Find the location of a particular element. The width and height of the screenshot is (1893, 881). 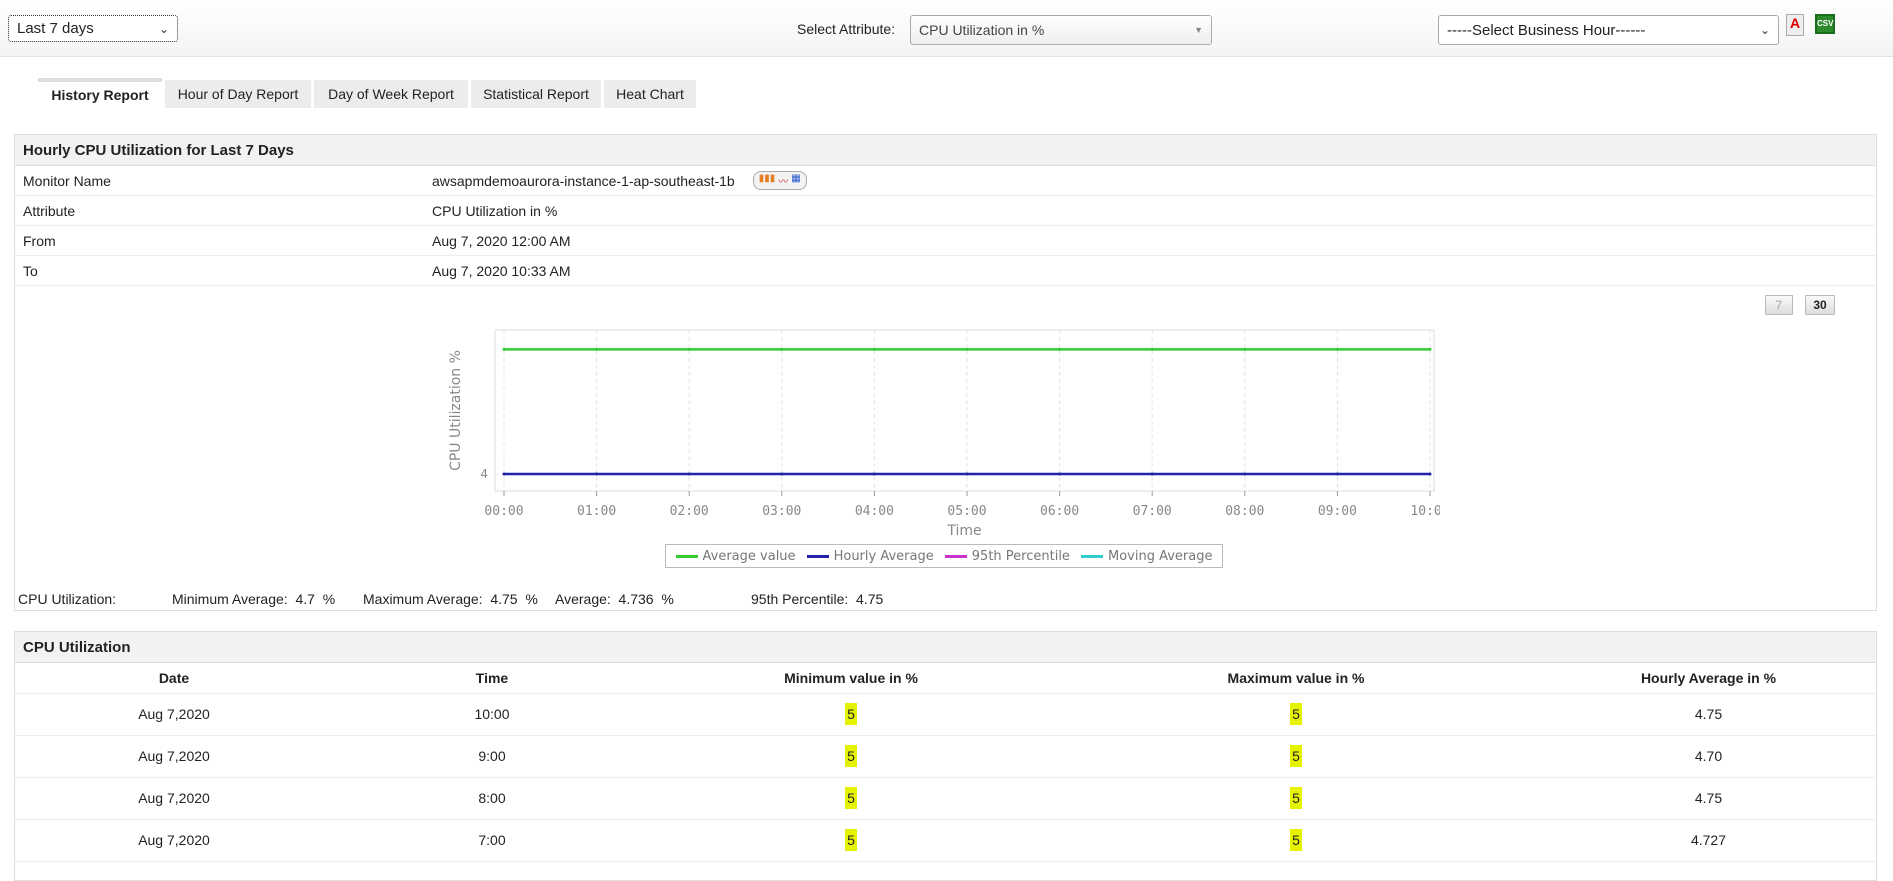

dropdown-arrow-icon: ▼ is located at coordinates (1198, 30).